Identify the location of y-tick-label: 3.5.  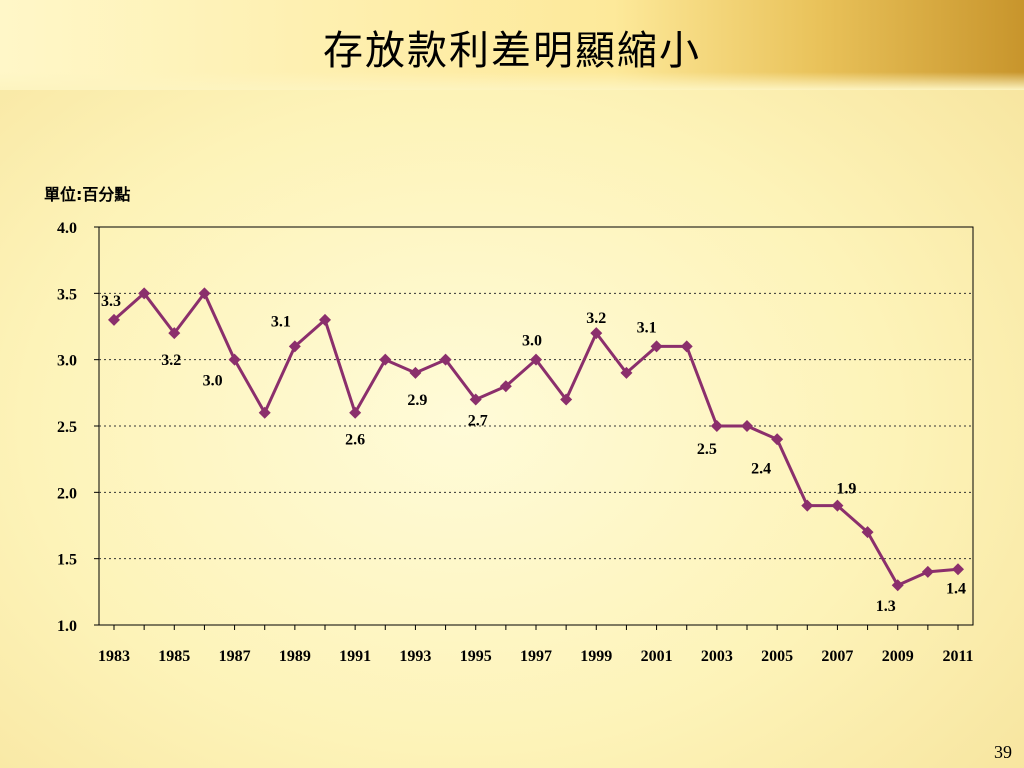
(67, 294).